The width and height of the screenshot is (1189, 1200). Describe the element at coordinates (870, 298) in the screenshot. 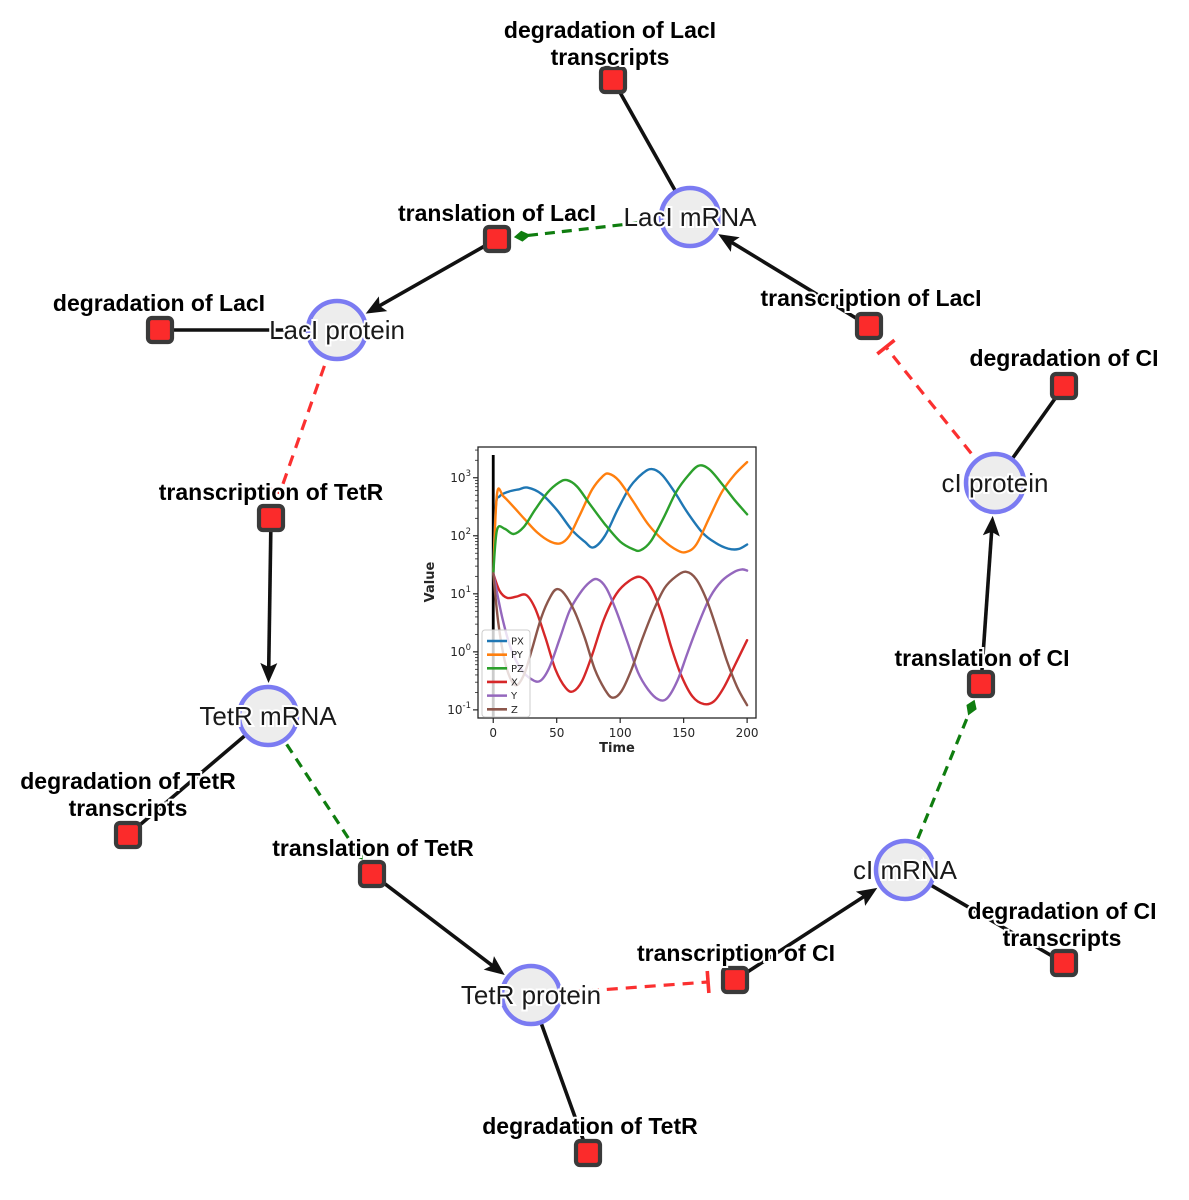

I see `reaction-label-transcription_laci: transcription of LacI` at that location.